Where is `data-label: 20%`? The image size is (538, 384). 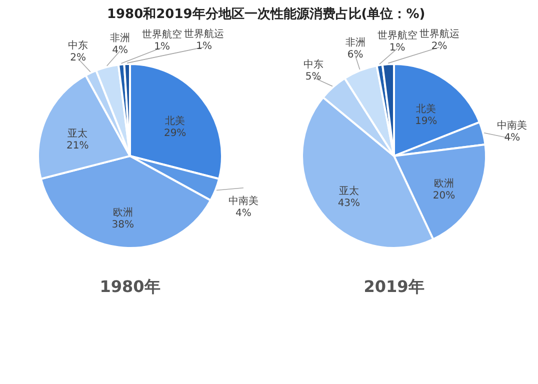 data-label: 20% is located at coordinates (444, 196).